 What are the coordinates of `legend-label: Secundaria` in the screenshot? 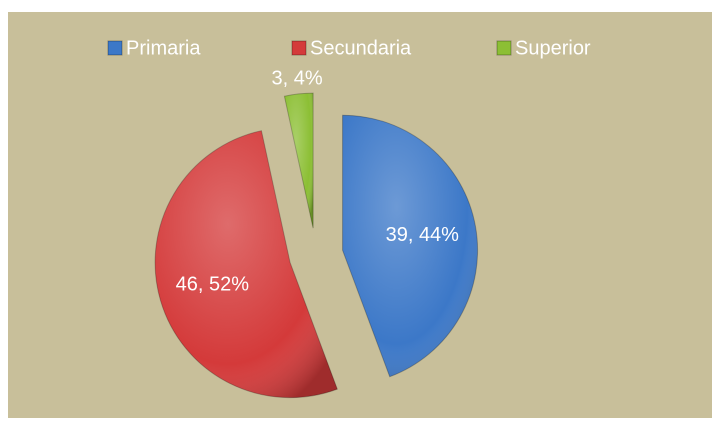 It's located at (361, 48).